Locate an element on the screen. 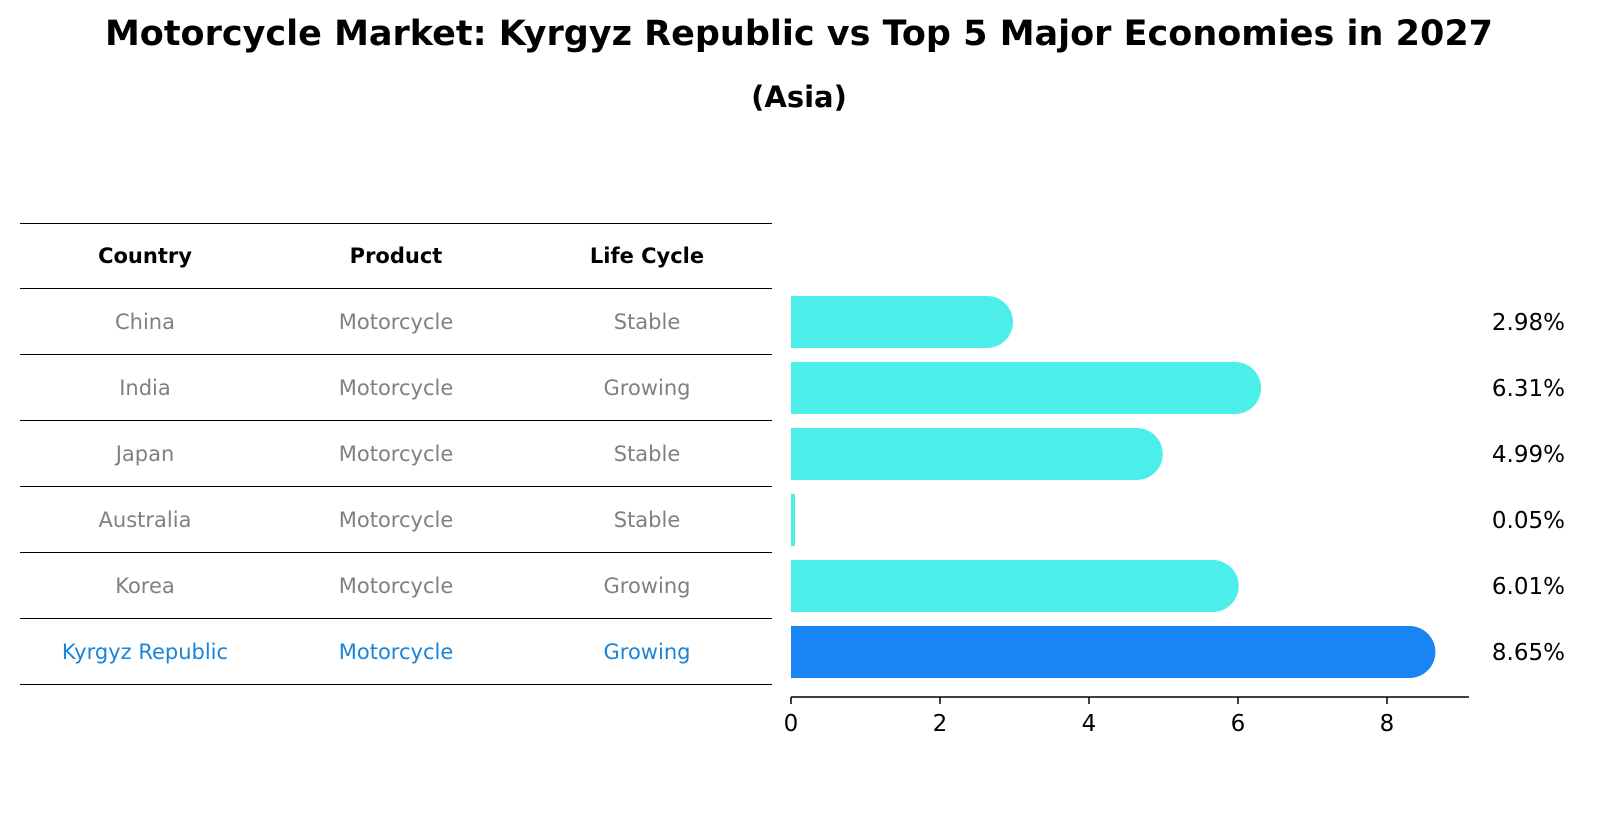 Image resolution: width=1598 pixels, height=823 pixels. bar-value-label: 4.99% is located at coordinates (1528, 455).